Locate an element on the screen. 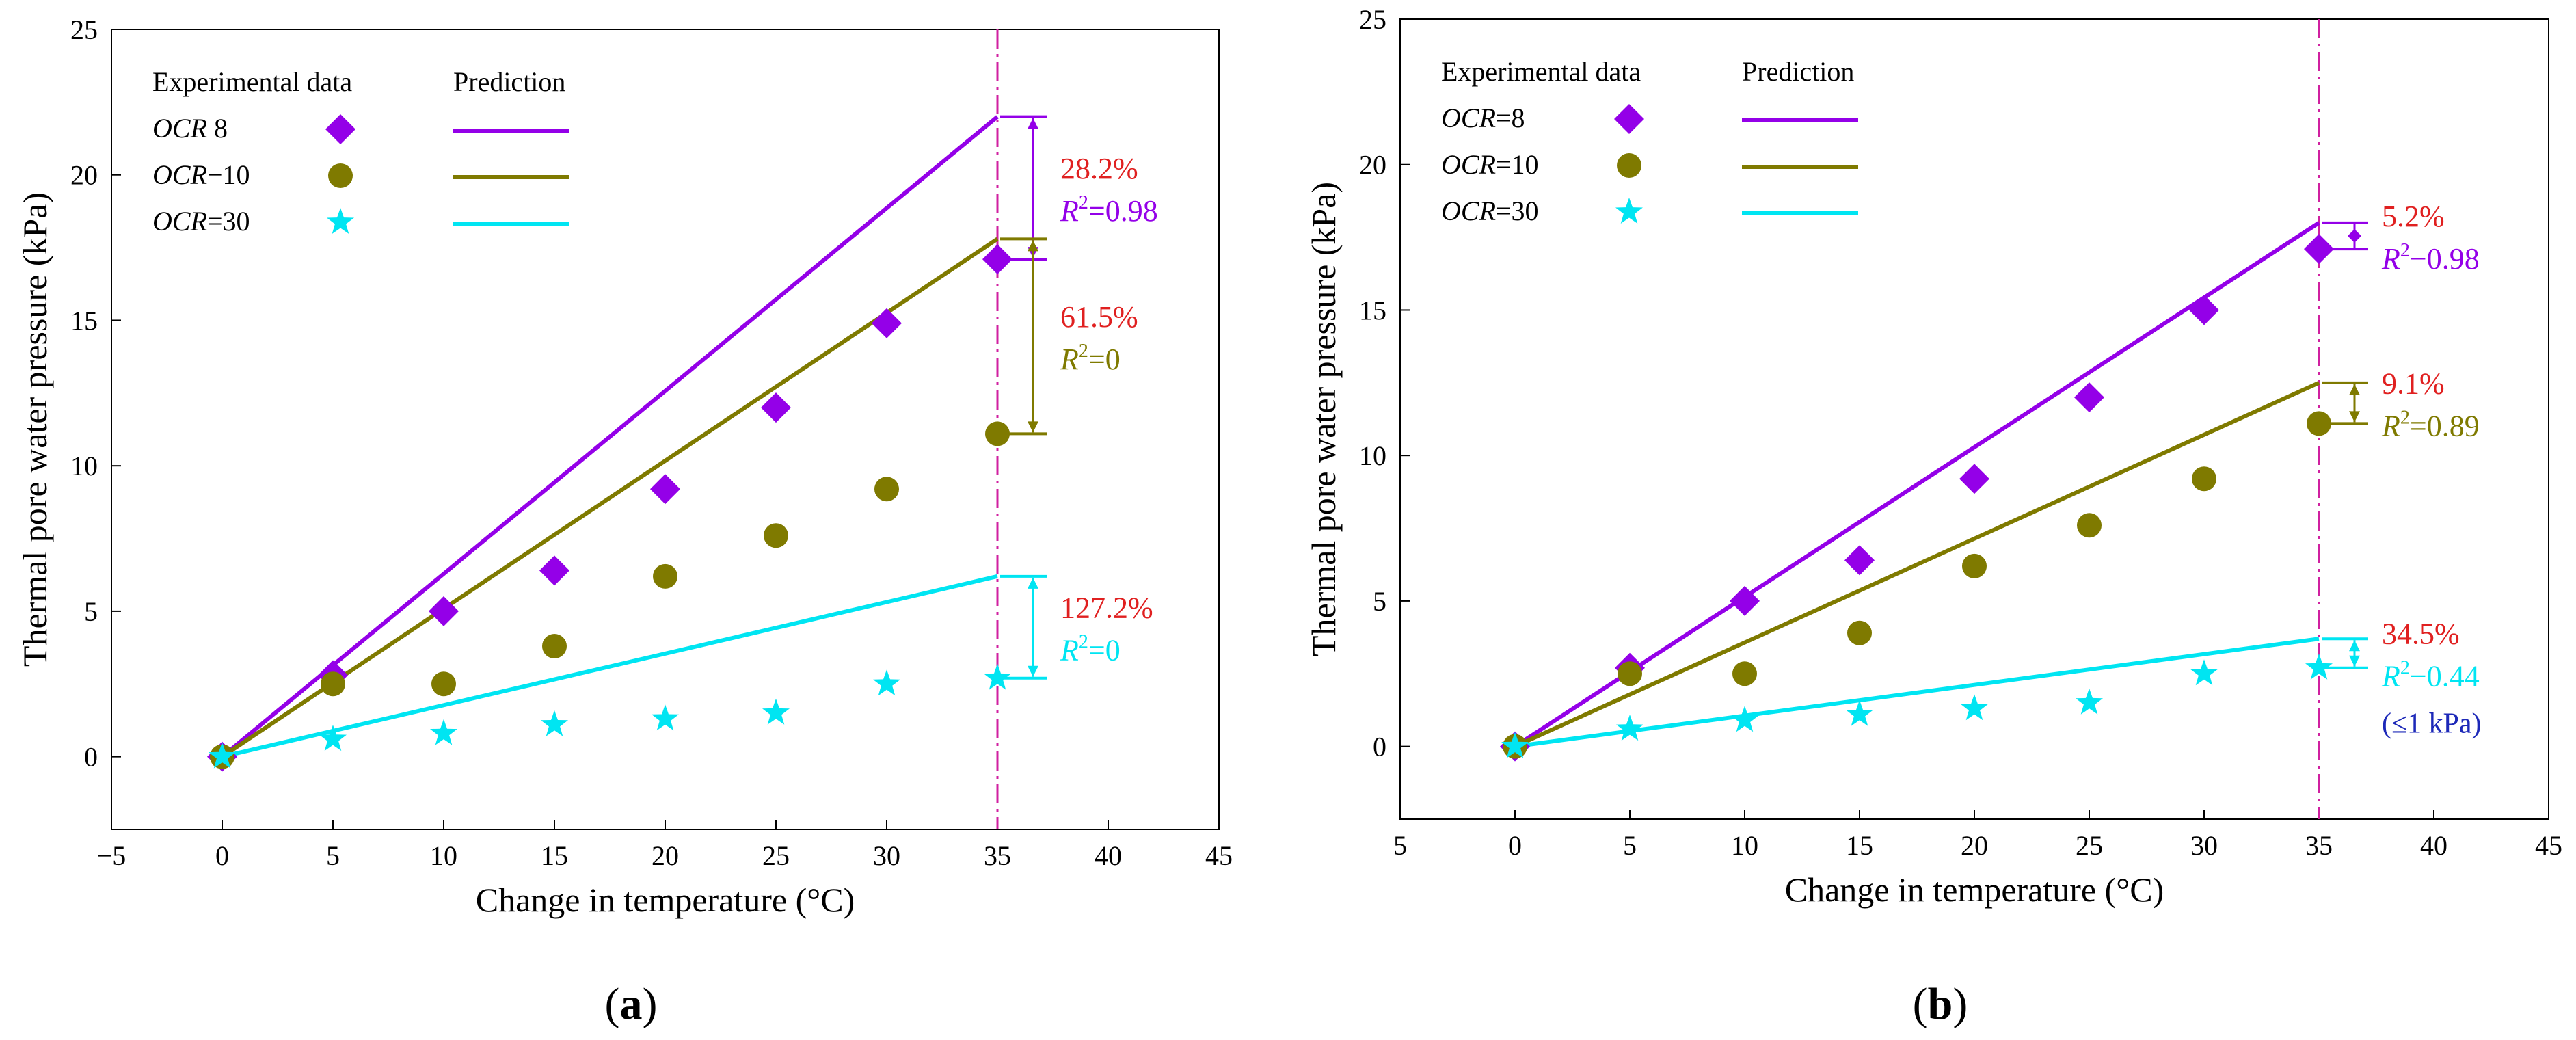 The height and width of the screenshot is (1040, 2576). x-tick-label: 35 is located at coordinates (2319, 845).